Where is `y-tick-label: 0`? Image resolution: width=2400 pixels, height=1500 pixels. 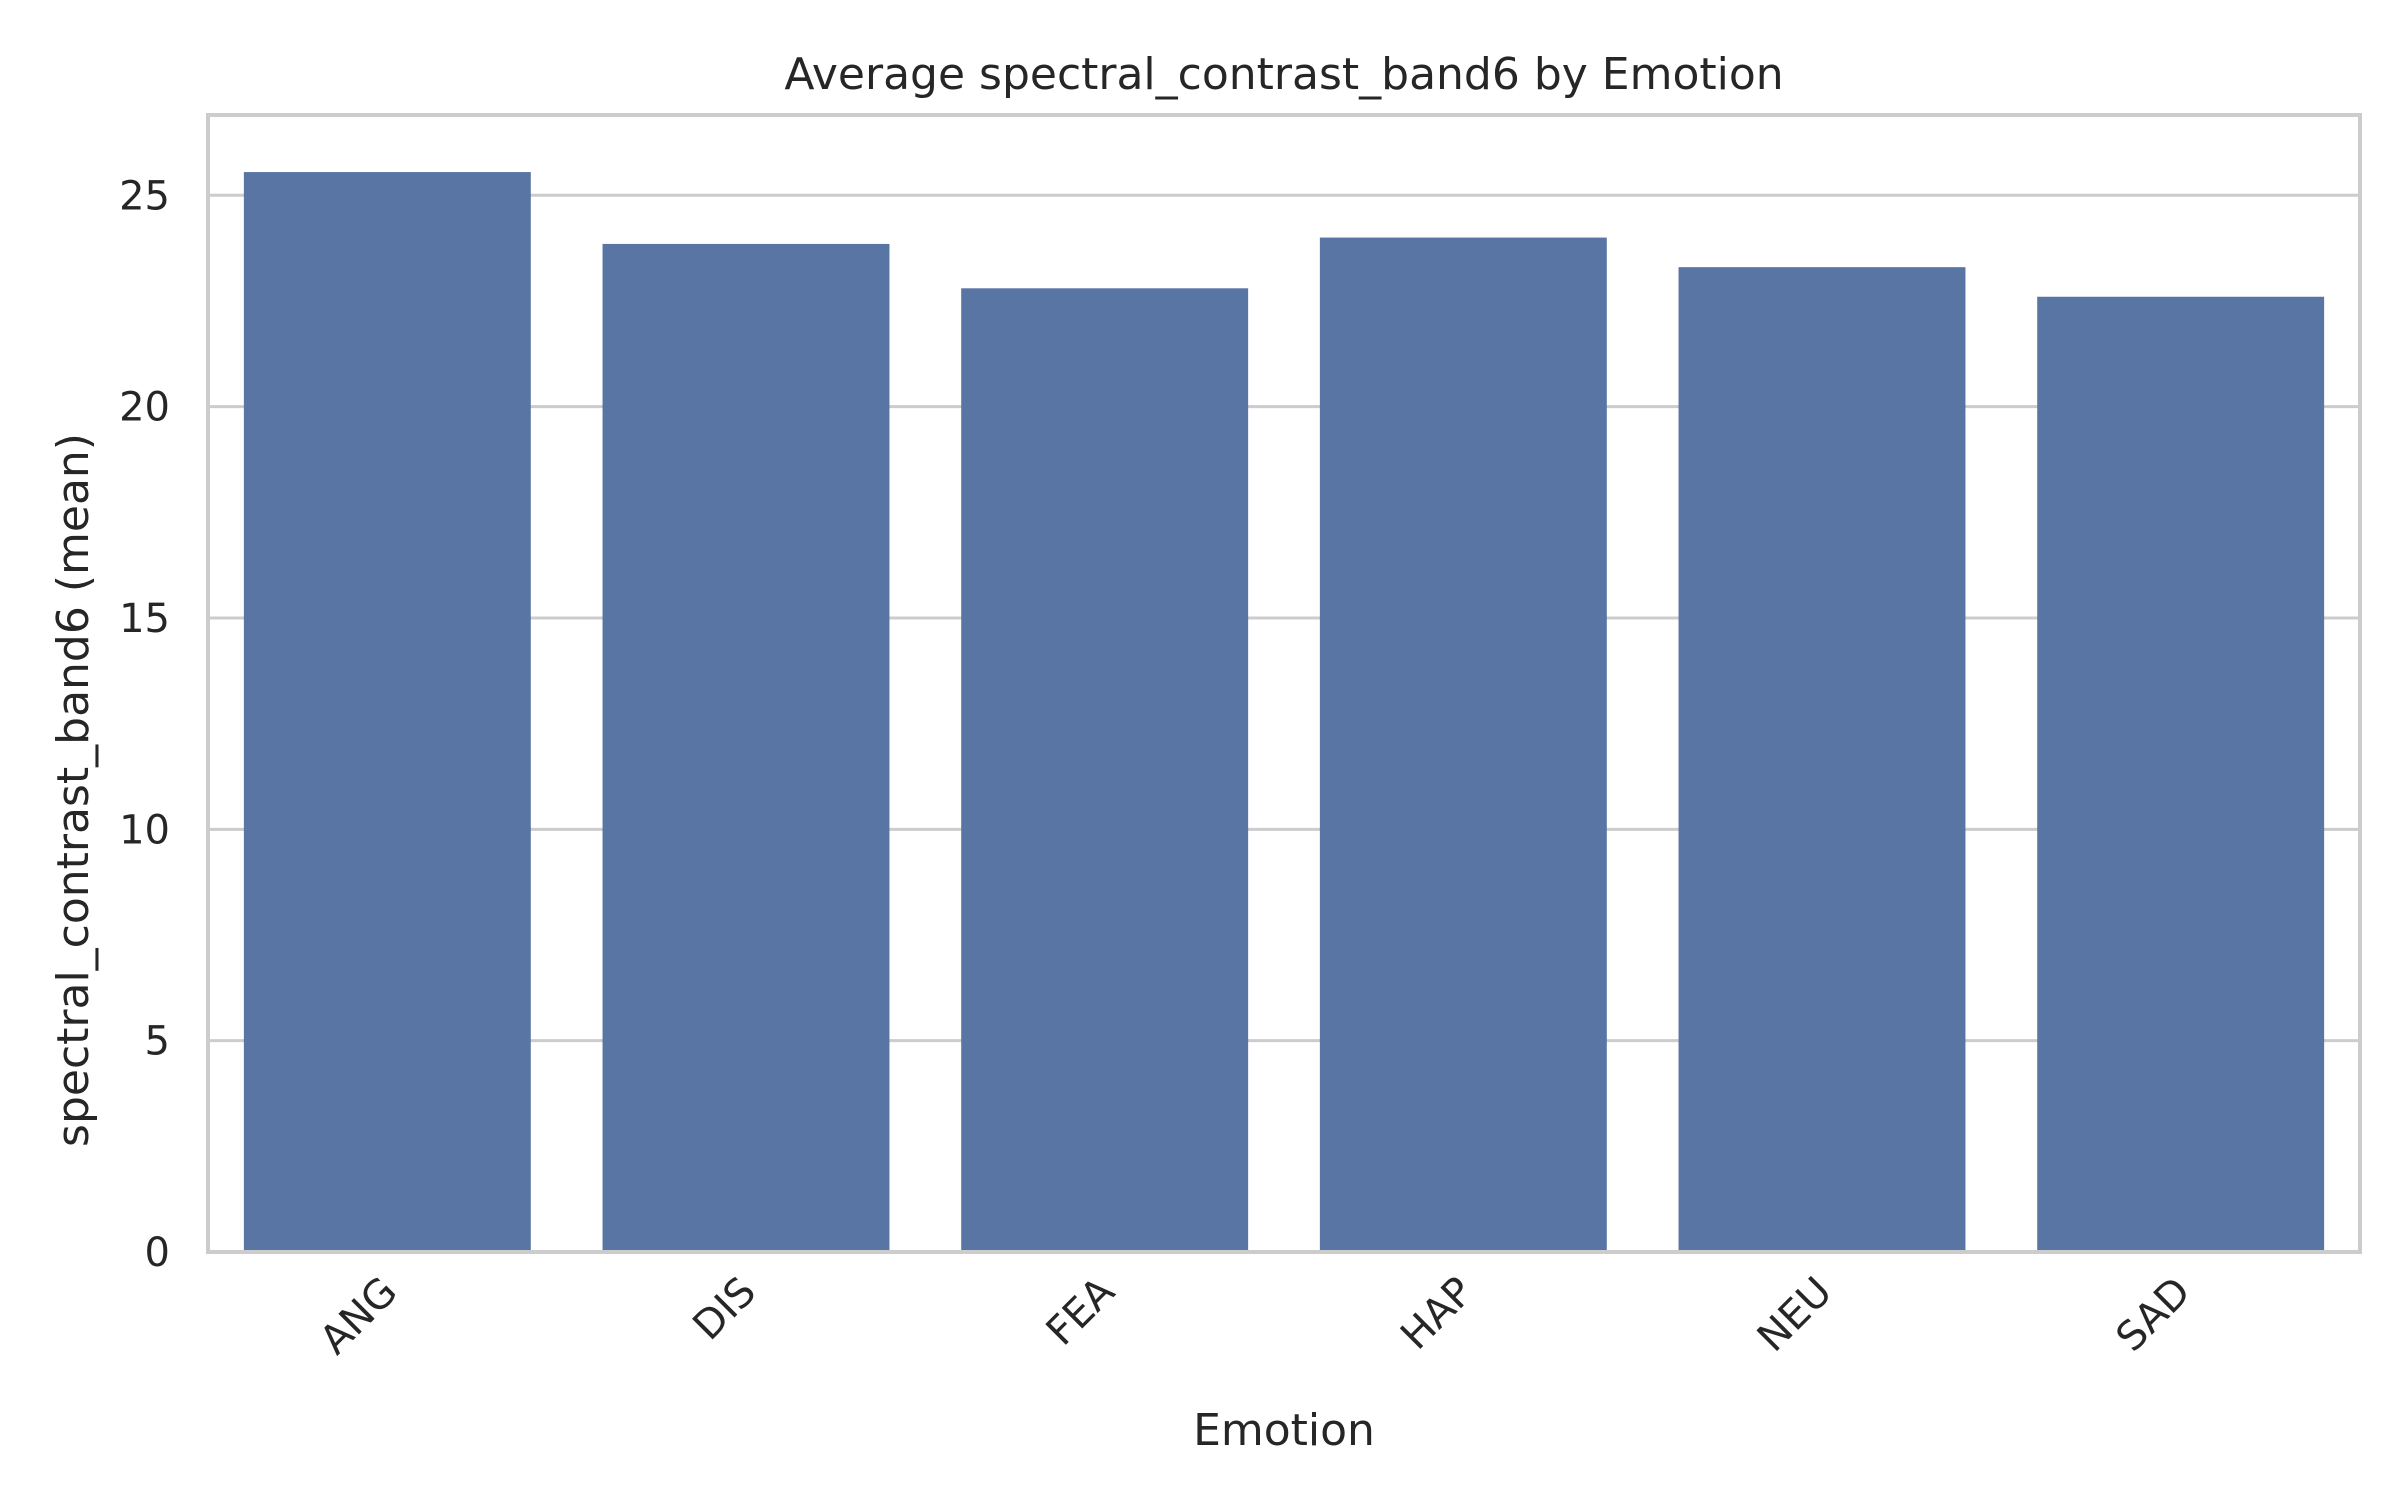
y-tick-label: 0 is located at coordinates (157, 1253).